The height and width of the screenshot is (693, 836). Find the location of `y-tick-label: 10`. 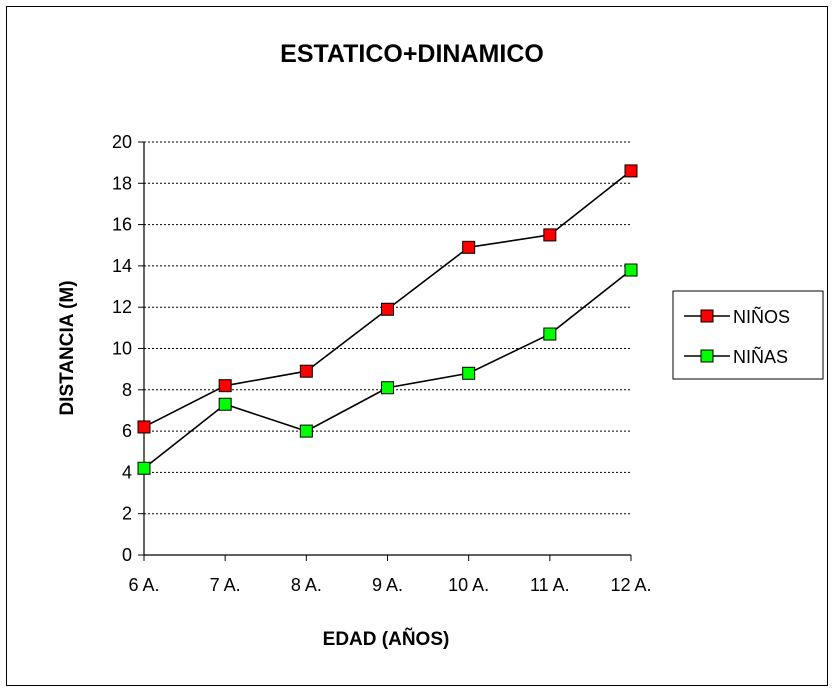

y-tick-label: 10 is located at coordinates (122, 349).